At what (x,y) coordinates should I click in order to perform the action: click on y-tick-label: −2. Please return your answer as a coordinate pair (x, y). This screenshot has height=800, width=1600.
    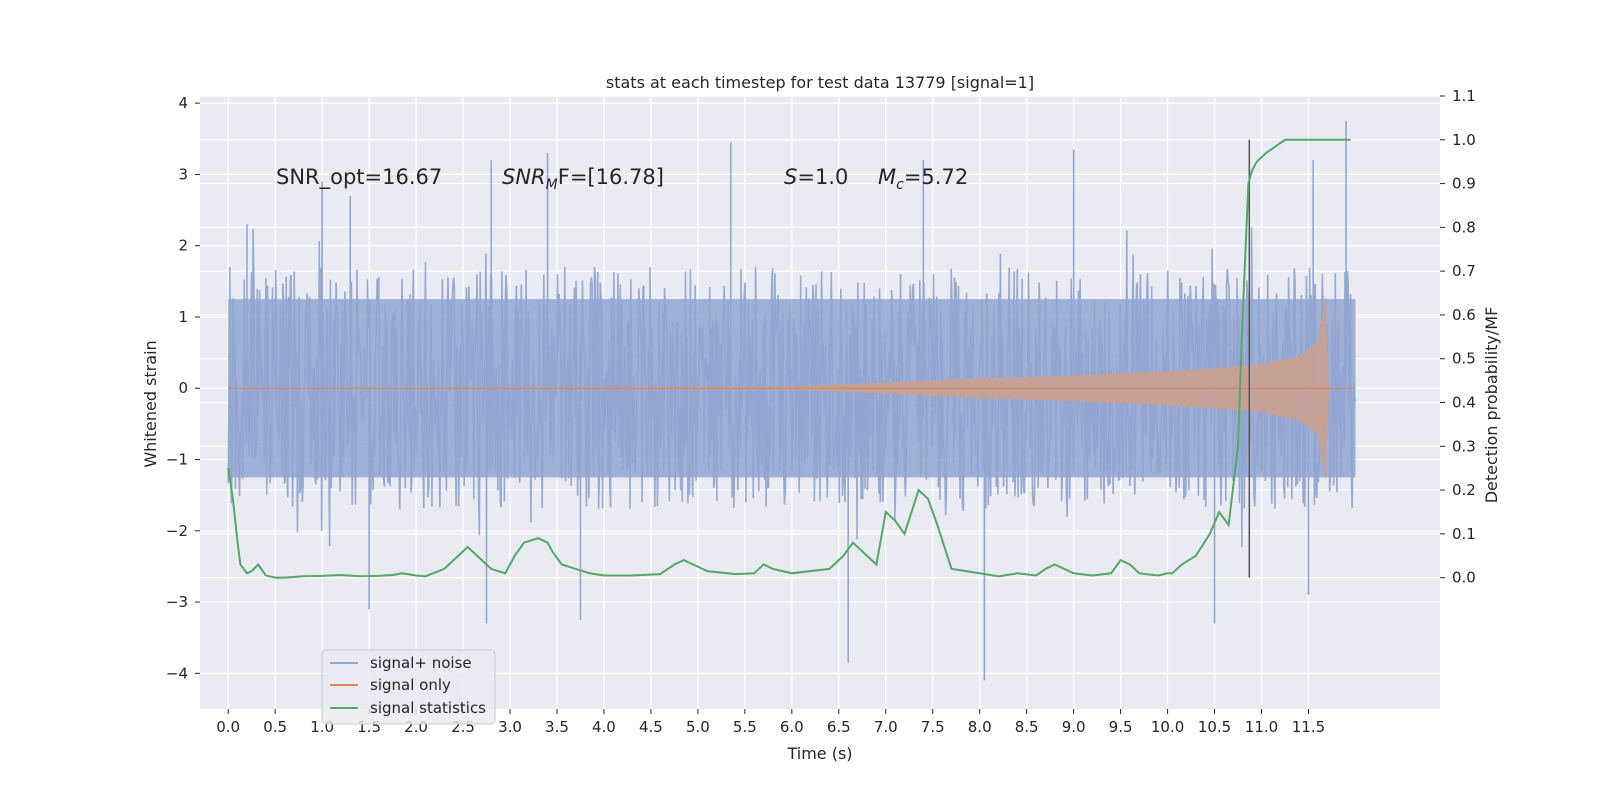
    Looking at the image, I should click on (177, 531).